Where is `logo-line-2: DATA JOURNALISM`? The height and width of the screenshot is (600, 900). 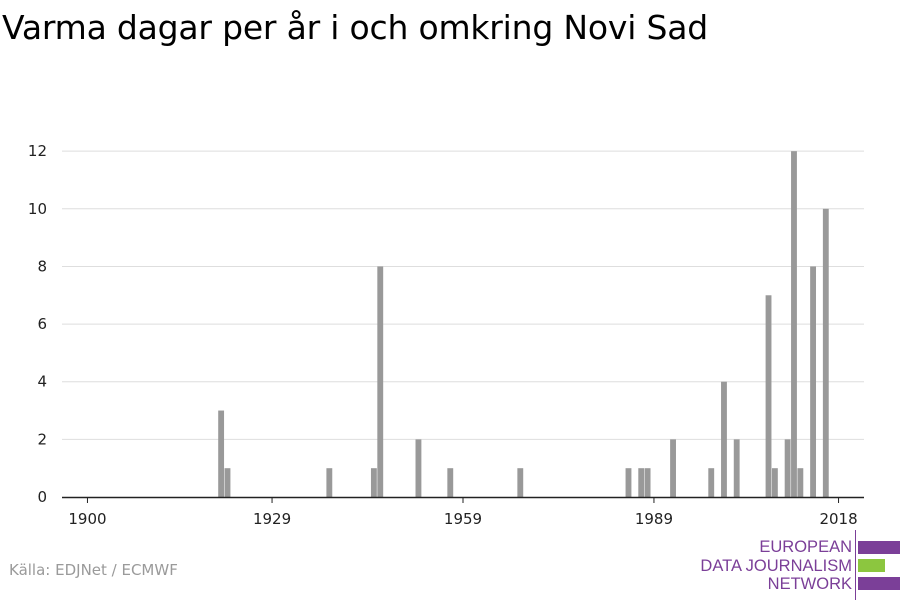 logo-line-2: DATA JOURNALISM is located at coordinates (776, 565).